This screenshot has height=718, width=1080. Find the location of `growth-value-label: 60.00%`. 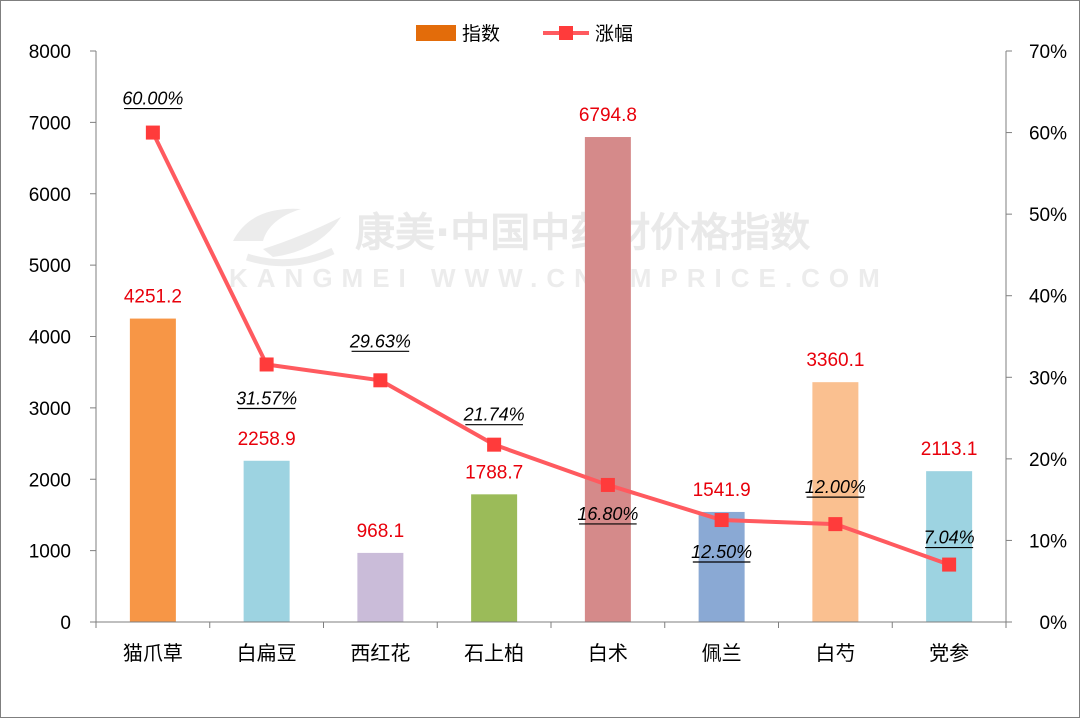

growth-value-label: 60.00% is located at coordinates (152, 99).